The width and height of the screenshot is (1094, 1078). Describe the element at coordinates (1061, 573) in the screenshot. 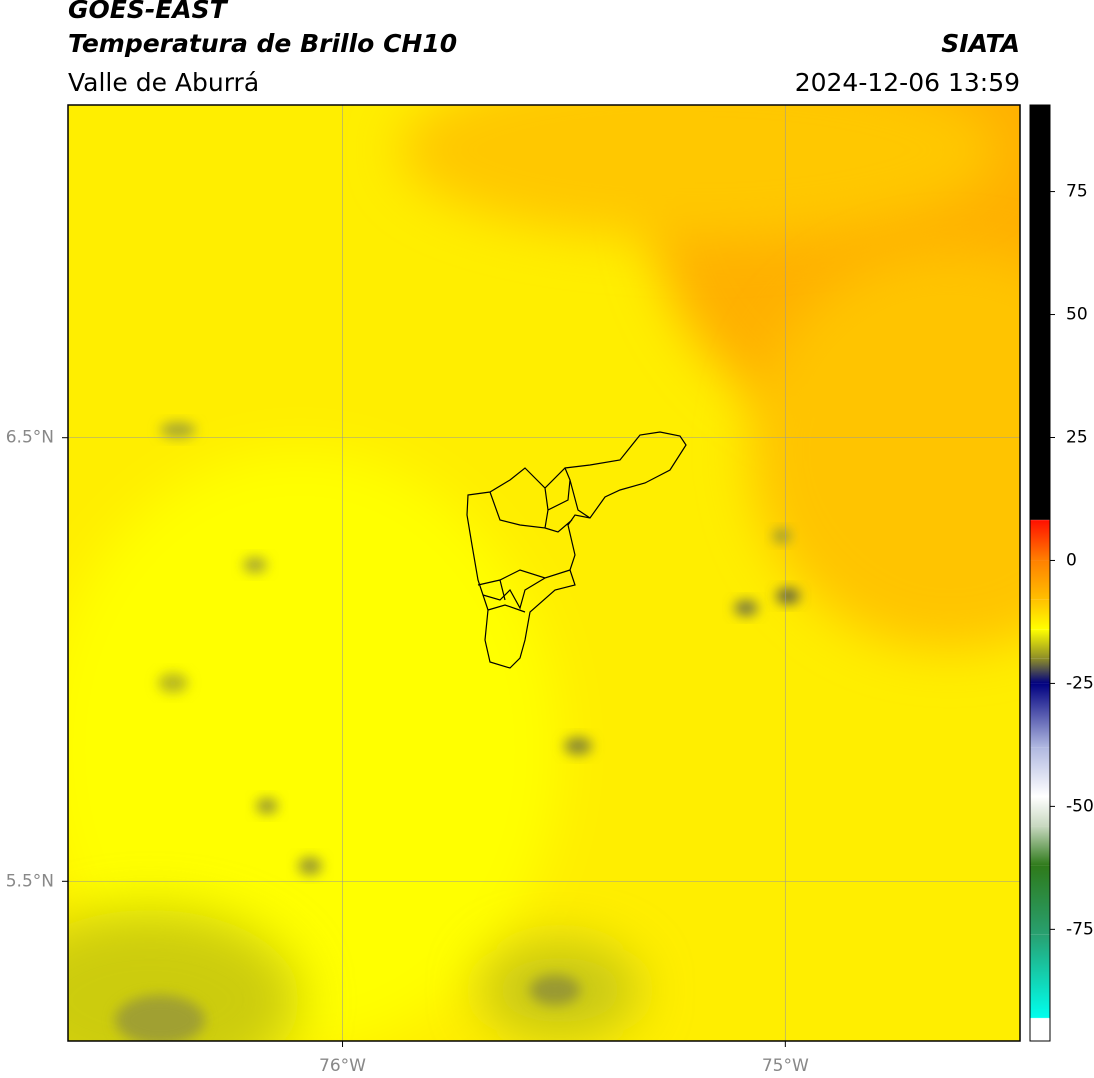

I see `colorbar: 75 50 25 0 -25 -50 -75` at that location.